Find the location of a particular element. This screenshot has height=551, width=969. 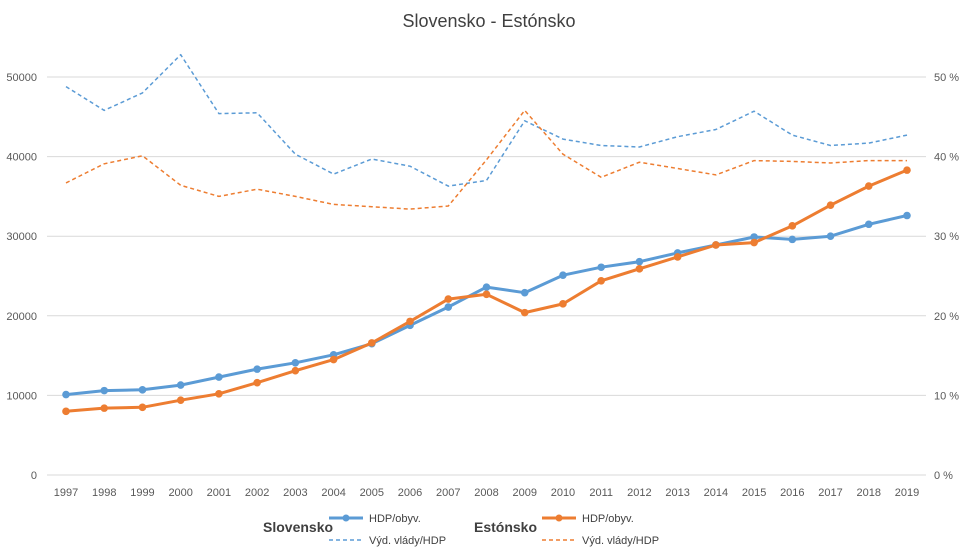

x-tick-label: 2000 is located at coordinates (180, 493).